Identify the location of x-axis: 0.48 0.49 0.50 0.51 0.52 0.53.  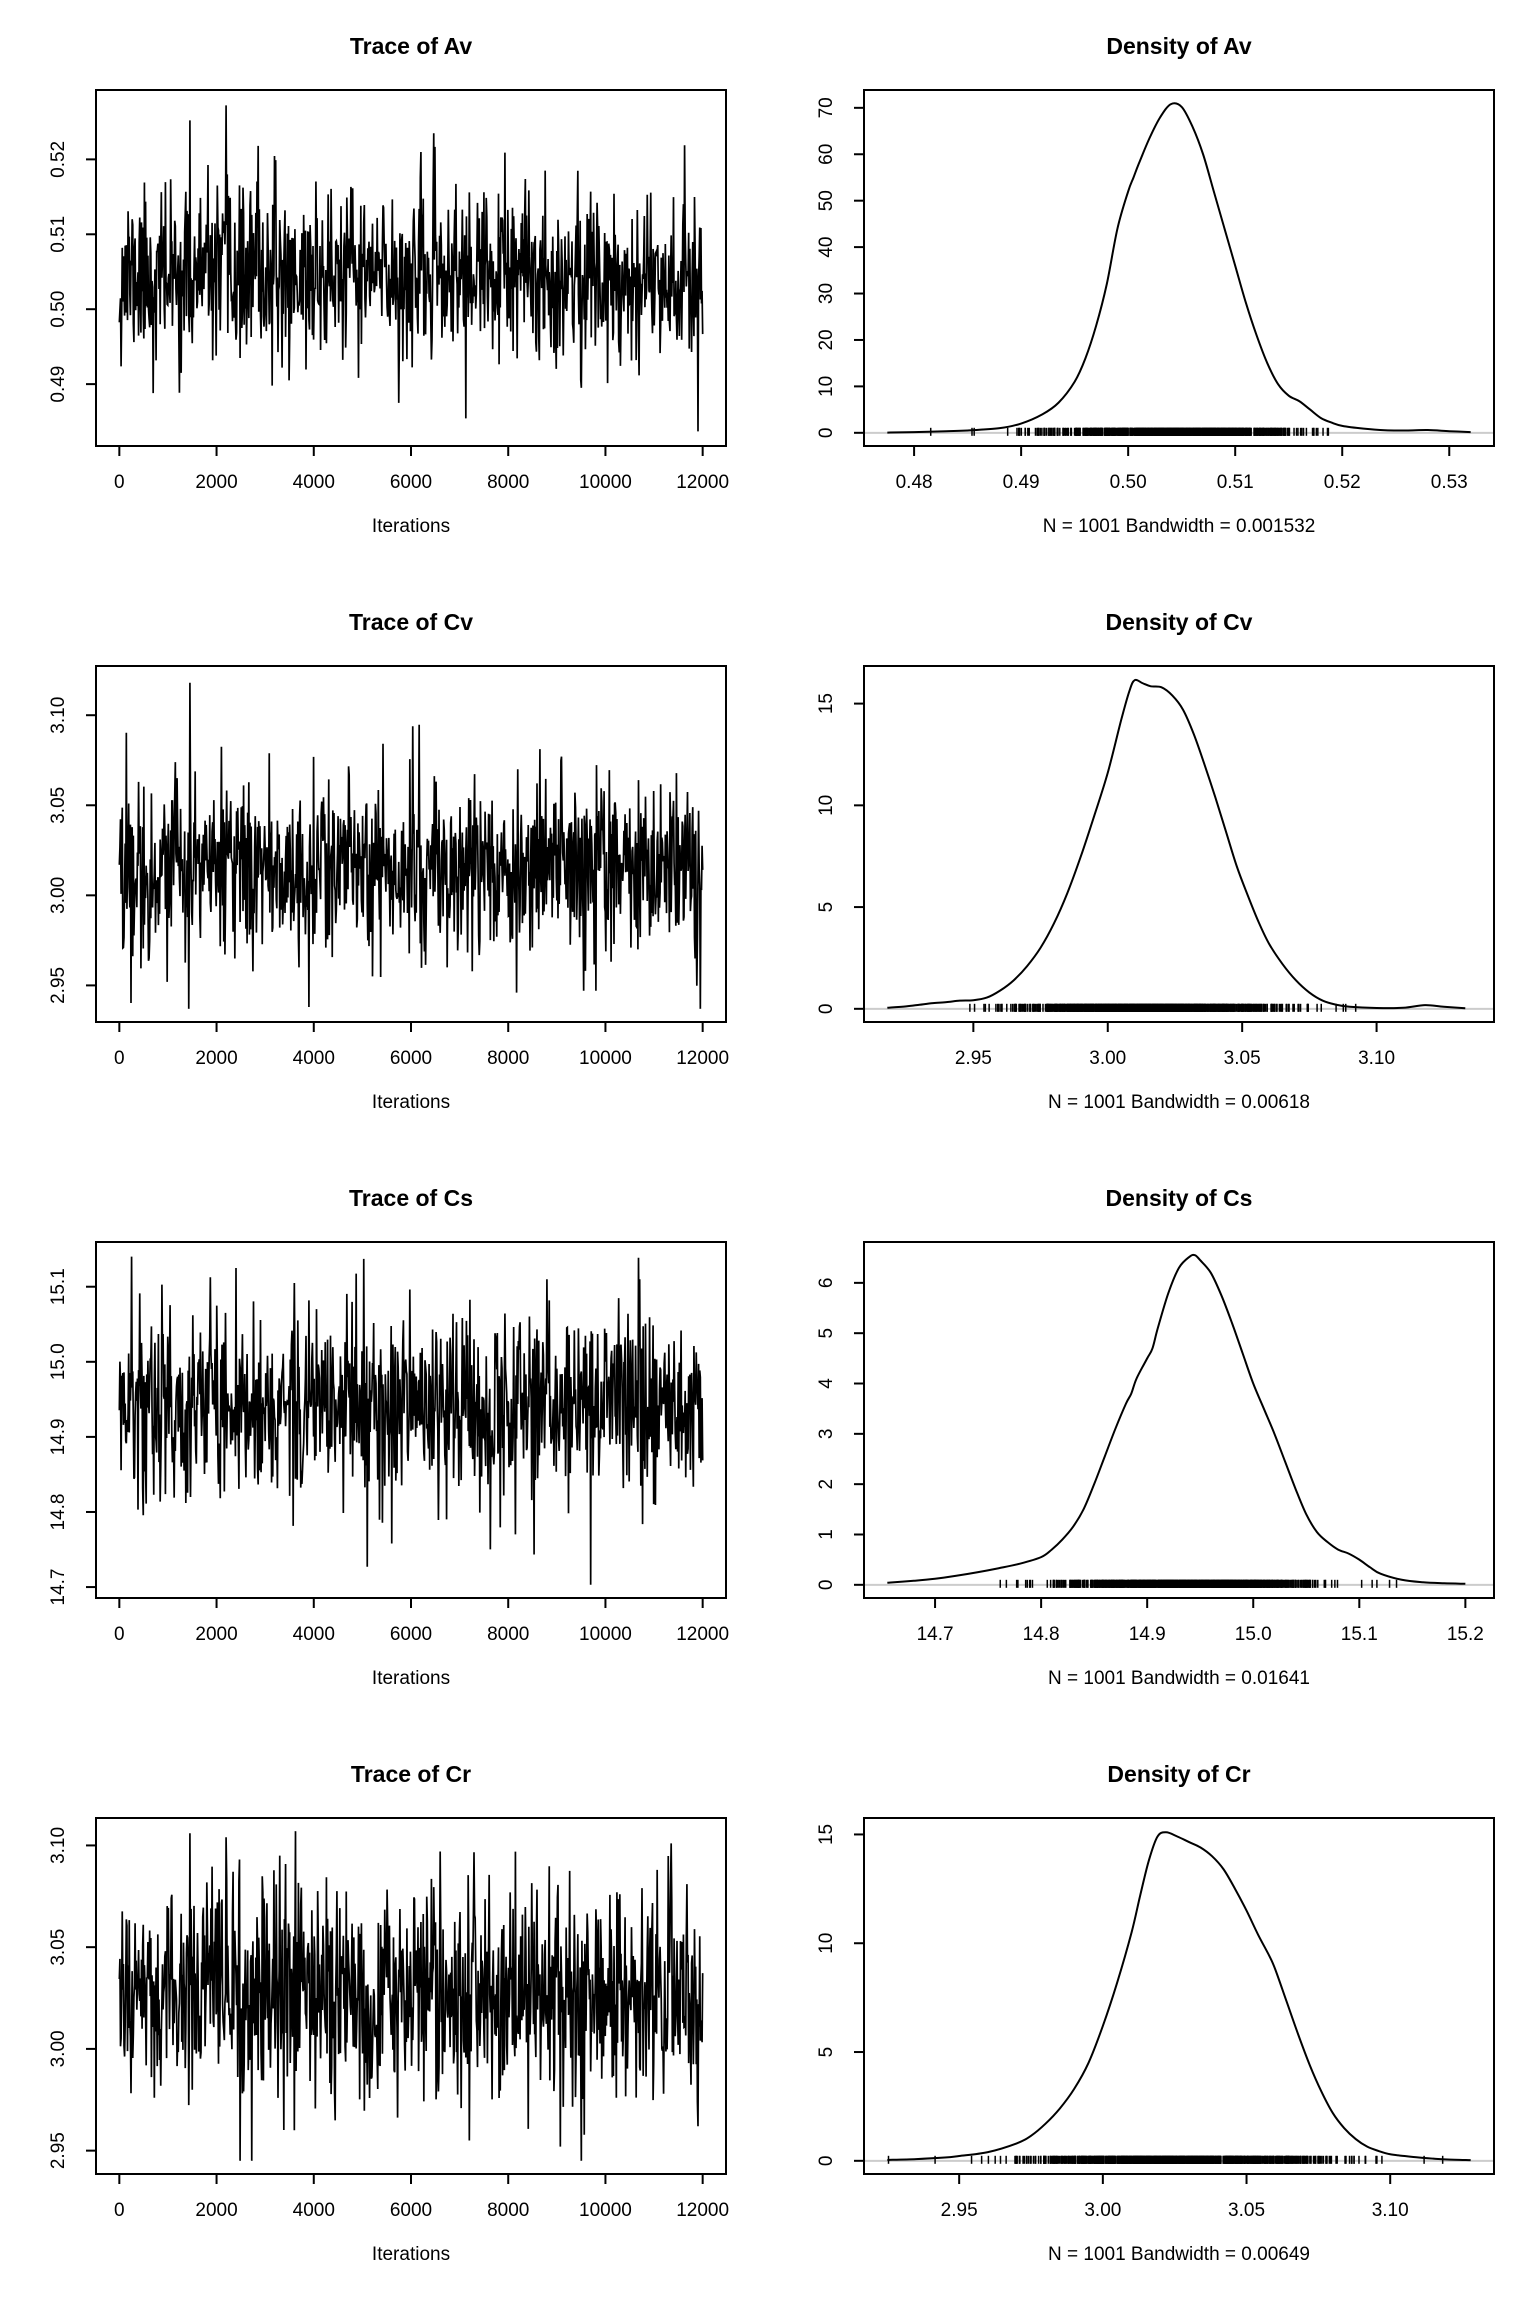
(1182, 469).